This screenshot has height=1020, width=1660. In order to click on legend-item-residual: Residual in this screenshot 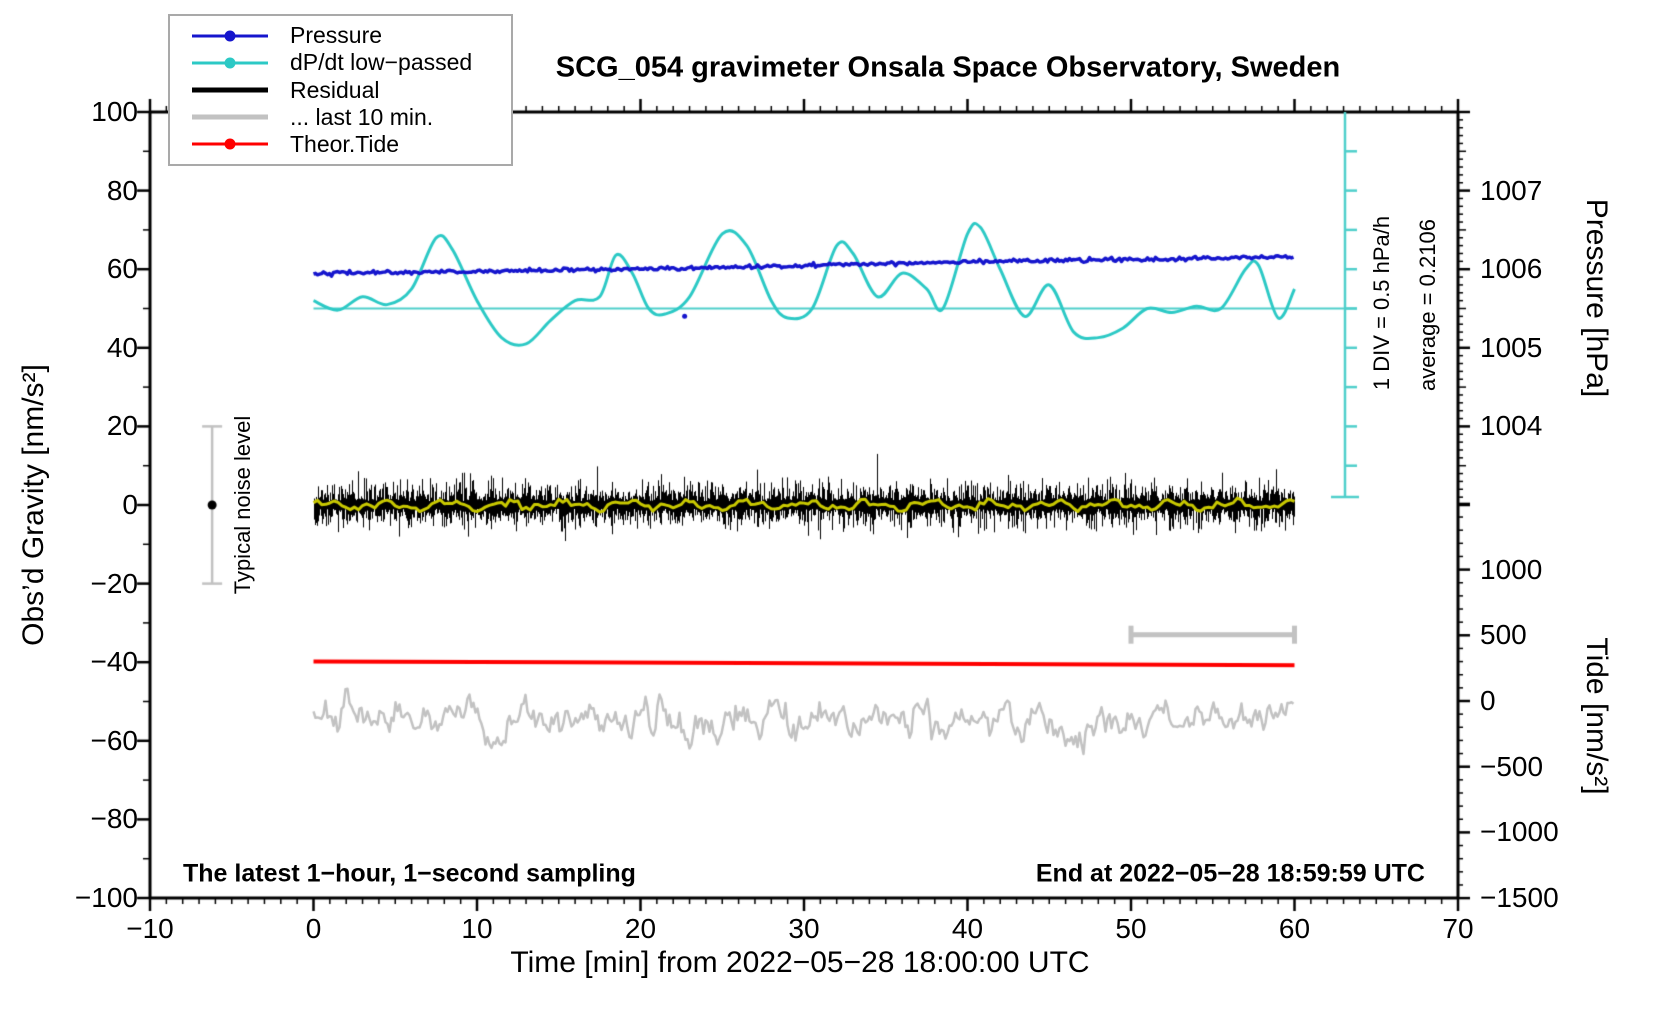, I will do `click(351, 89)`.